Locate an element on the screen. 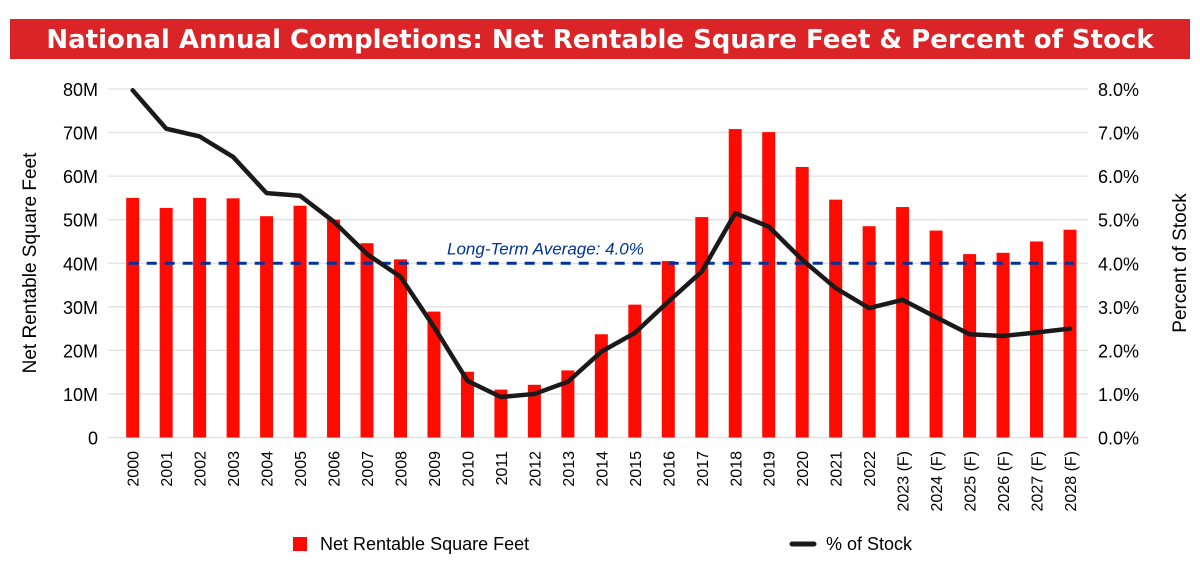 The image size is (1200, 579). x-tick-label: 2024 (F) is located at coordinates (937, 481).